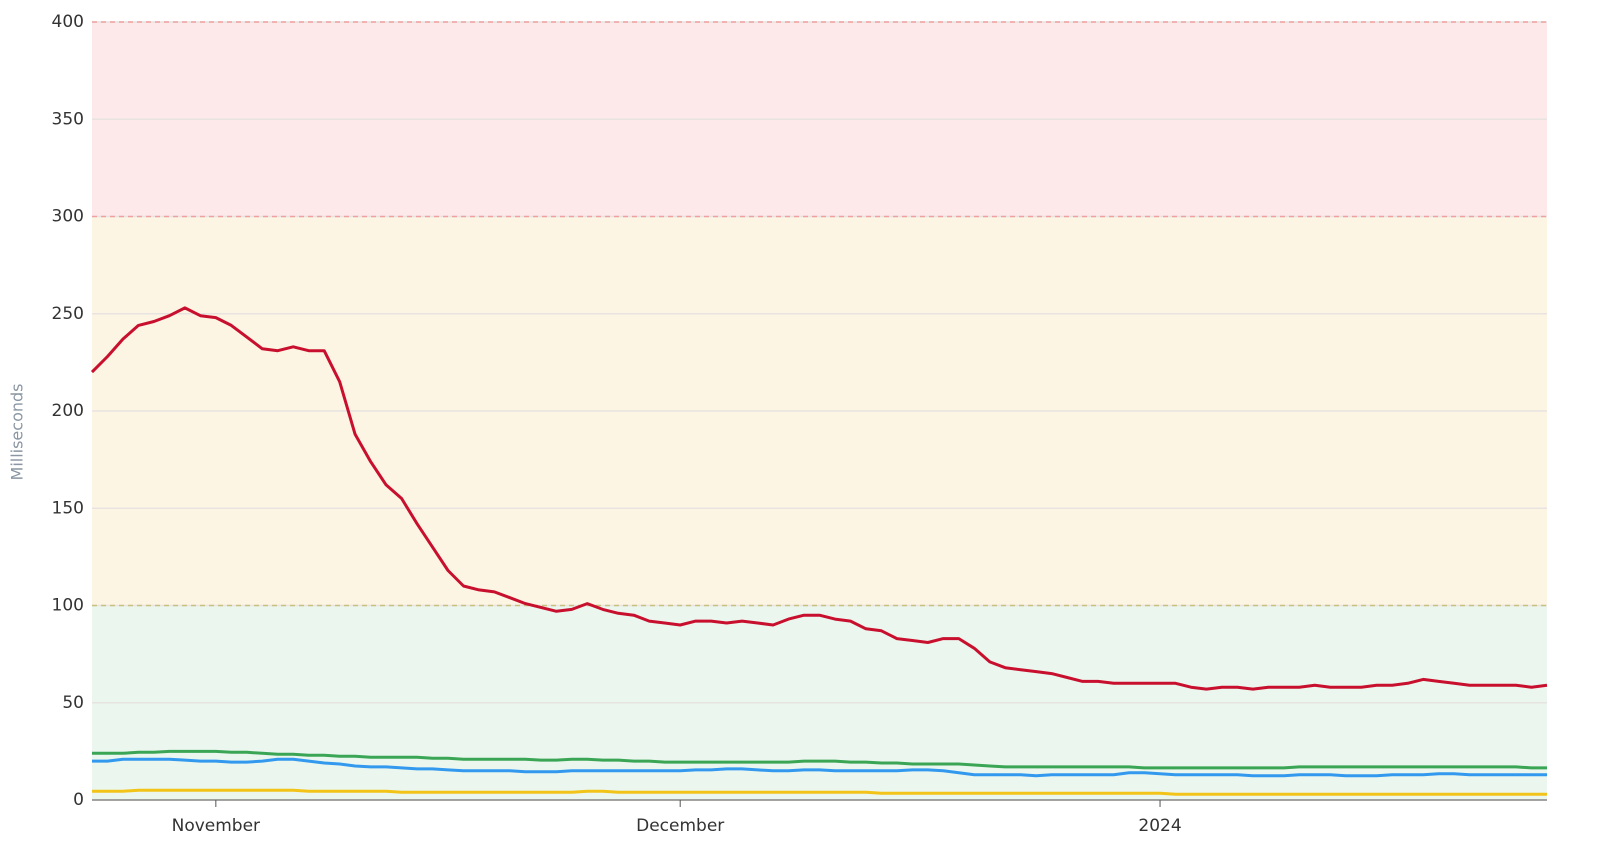 The image size is (1600, 865). Describe the element at coordinates (680, 826) in the screenshot. I see `x-tick-label: December` at that location.